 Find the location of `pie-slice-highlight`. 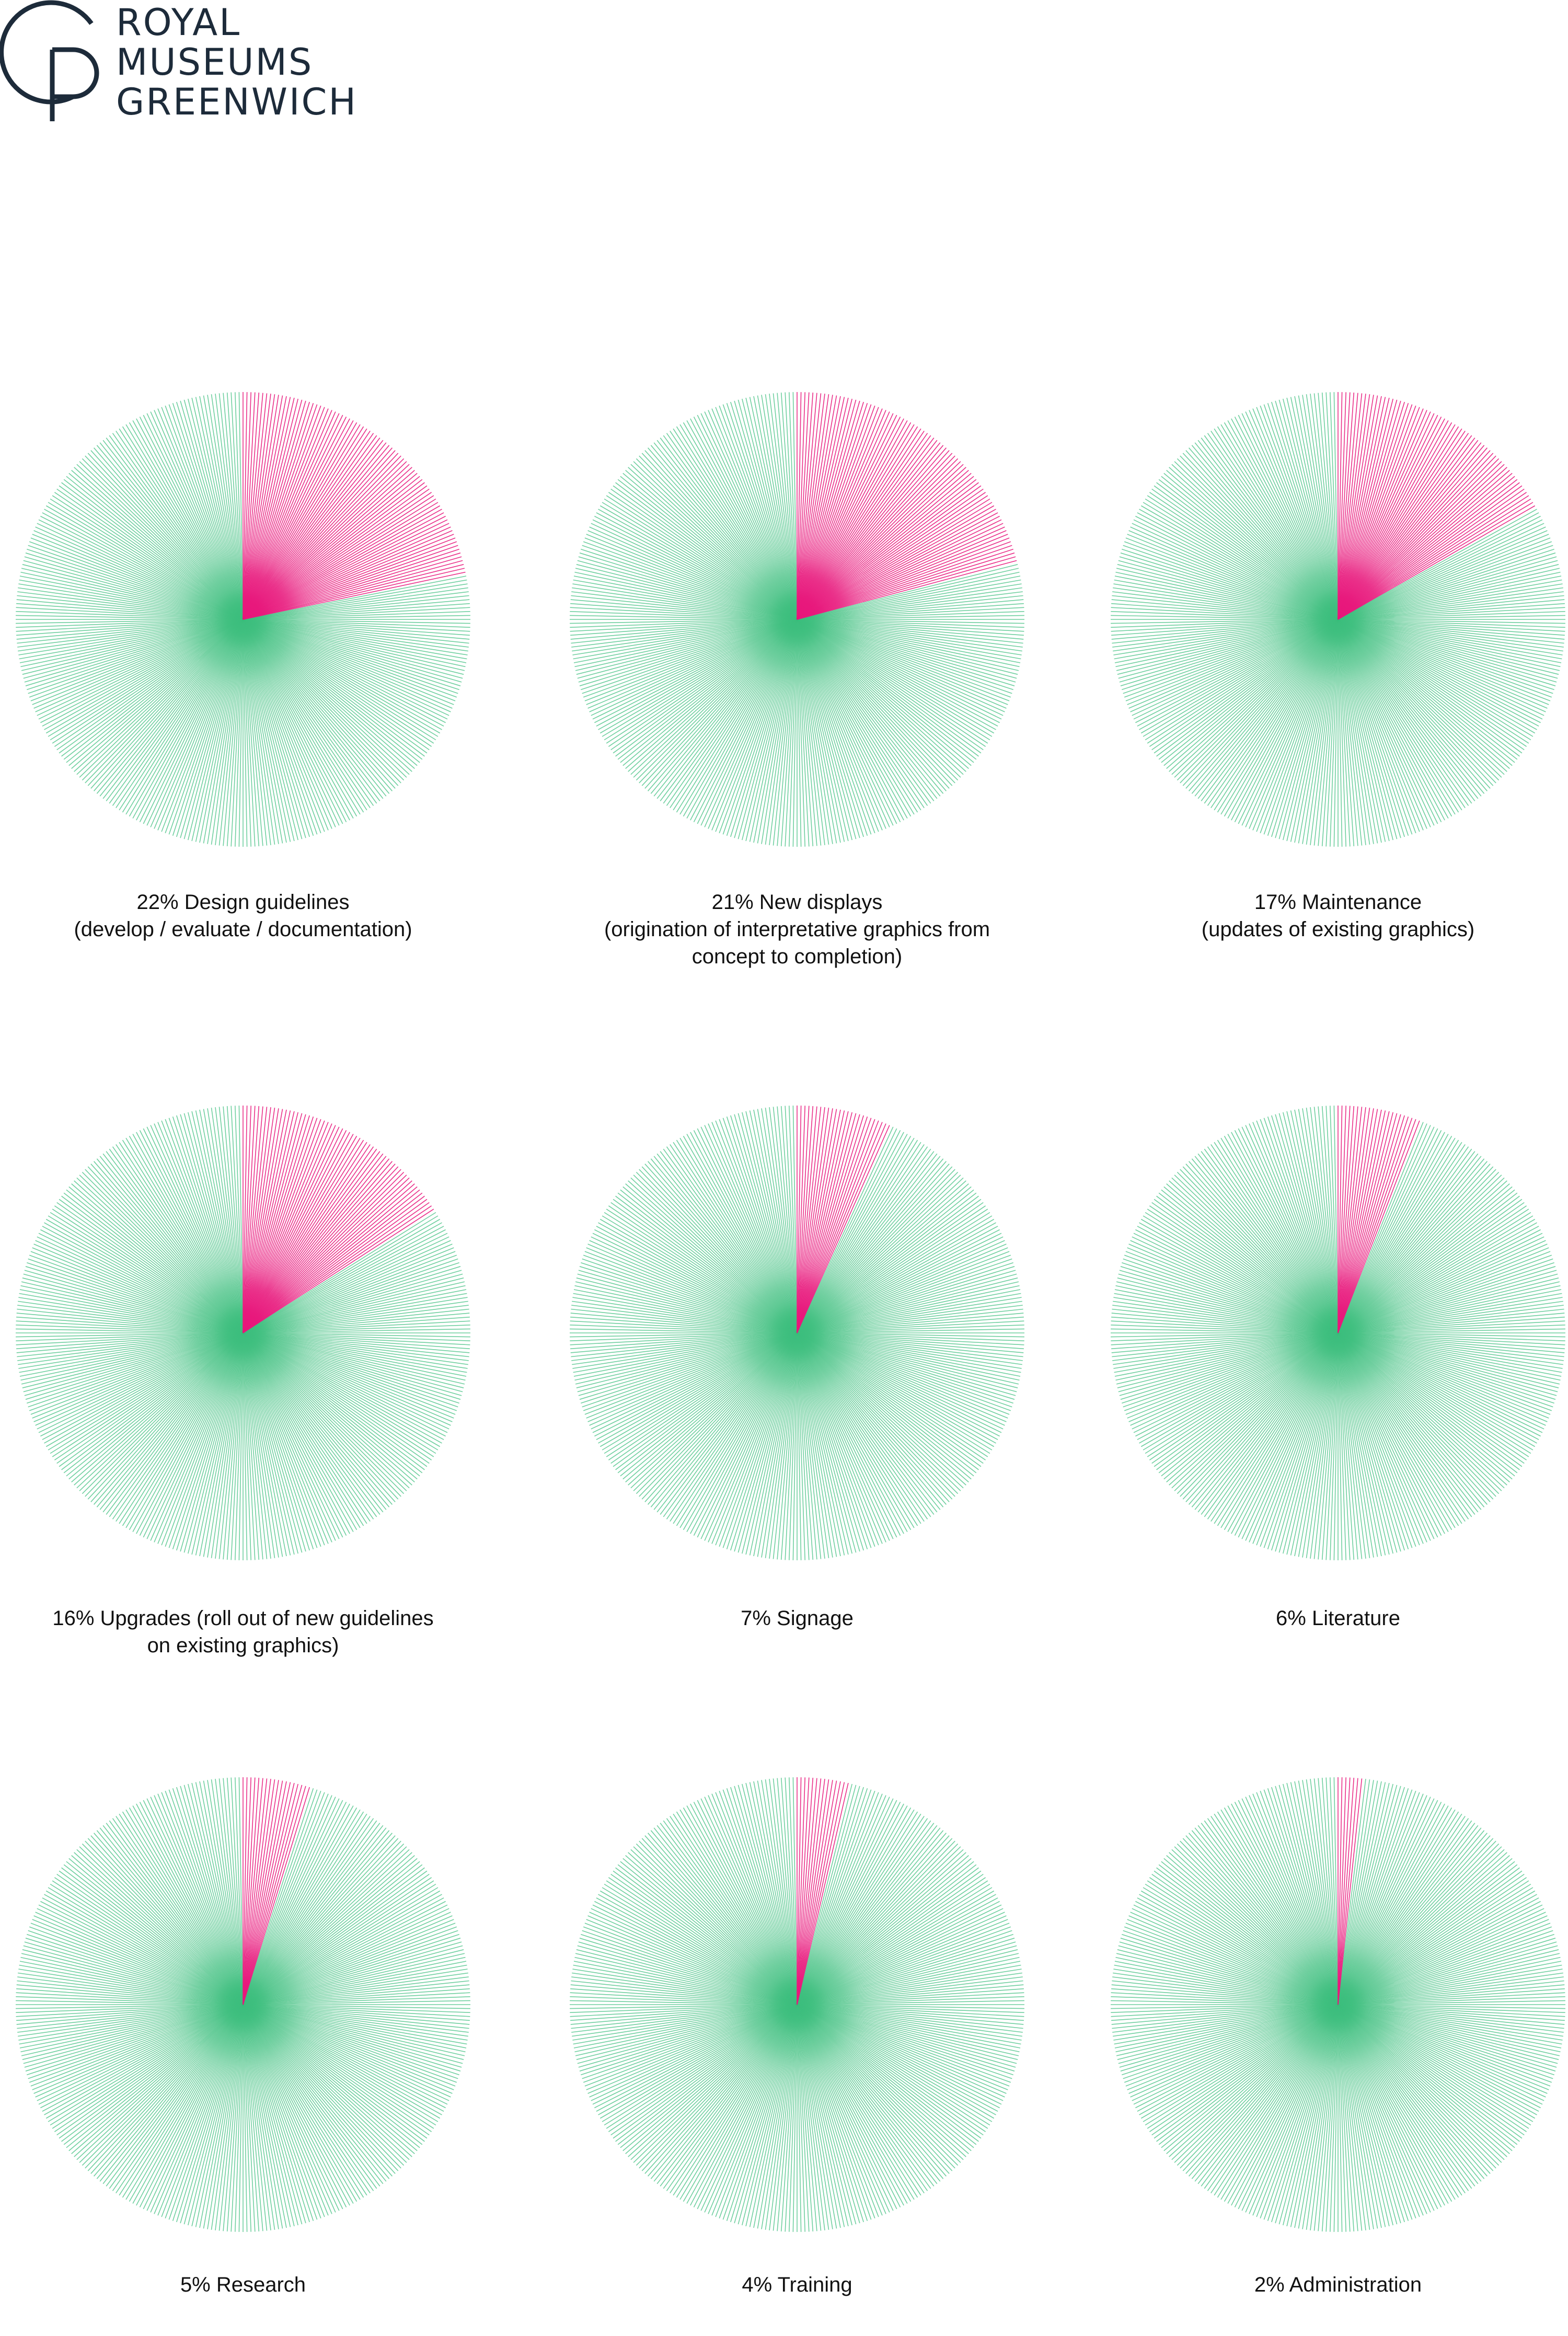

pie-slice-highlight is located at coordinates (1437, 506).